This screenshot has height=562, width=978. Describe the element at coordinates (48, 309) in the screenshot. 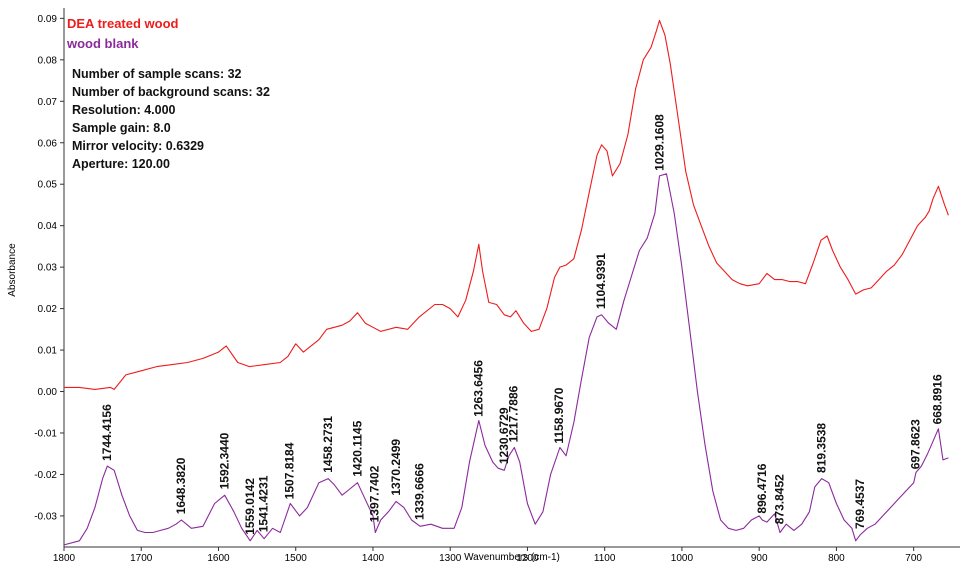

I see `y-tick-label: 0.02` at that location.